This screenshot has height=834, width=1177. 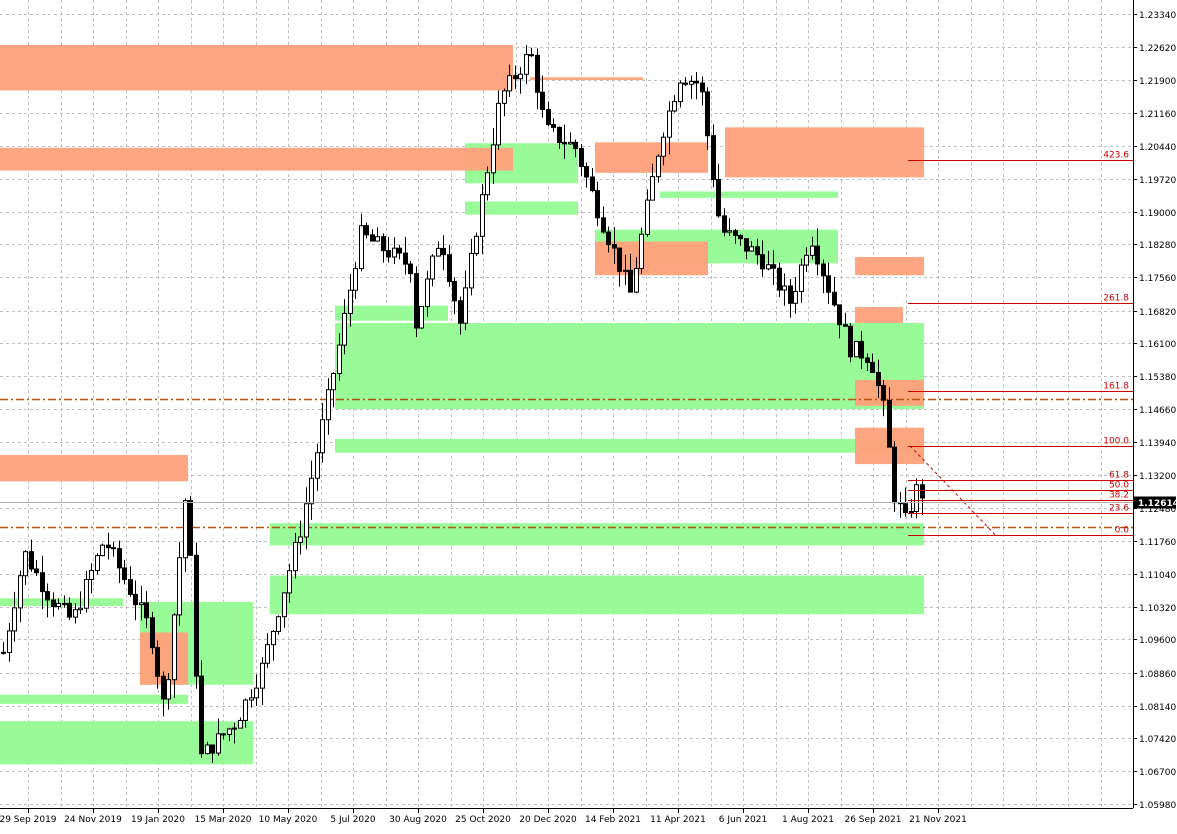 What do you see at coordinates (808, 820) in the screenshot?
I see `x-tick-label: 1 Aug 2021` at bounding box center [808, 820].